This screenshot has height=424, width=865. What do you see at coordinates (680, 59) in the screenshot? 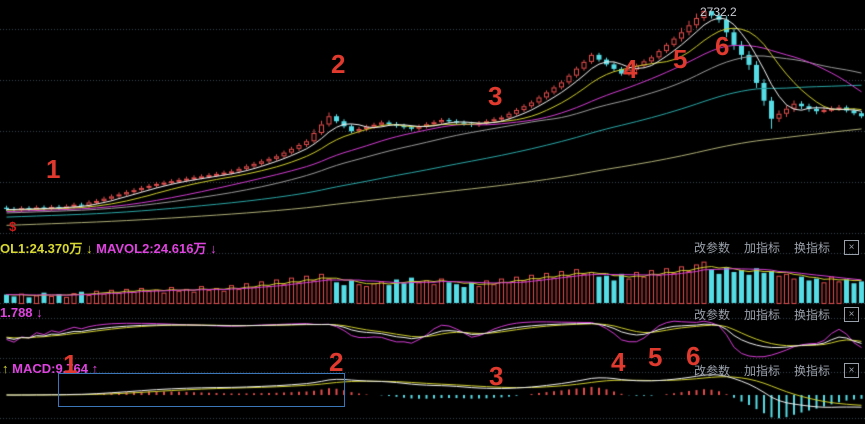
I see `annotation-number-main-5: 5` at bounding box center [680, 59].